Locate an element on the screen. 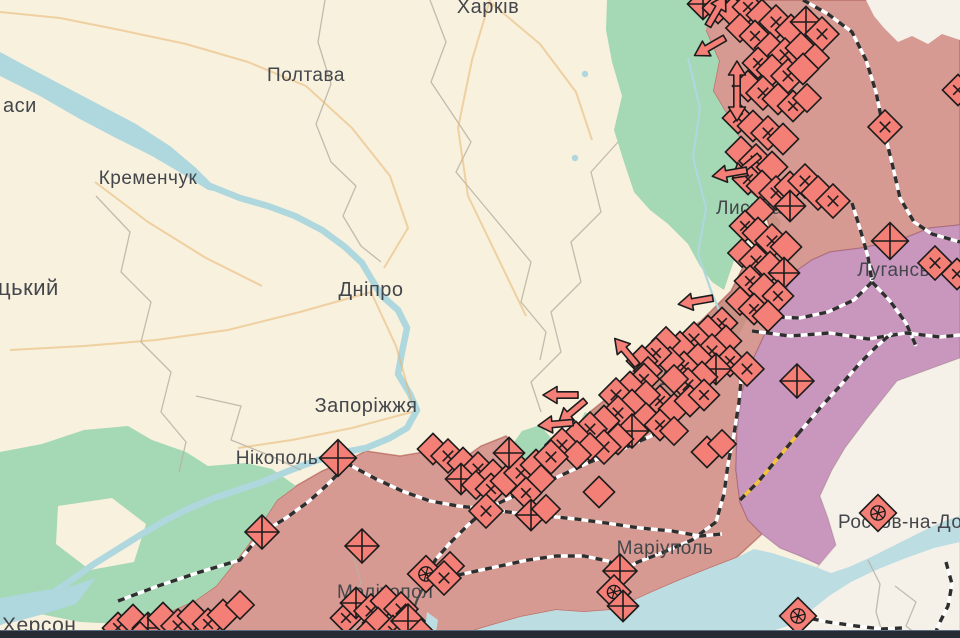  city-label: аси is located at coordinates (20, 106).